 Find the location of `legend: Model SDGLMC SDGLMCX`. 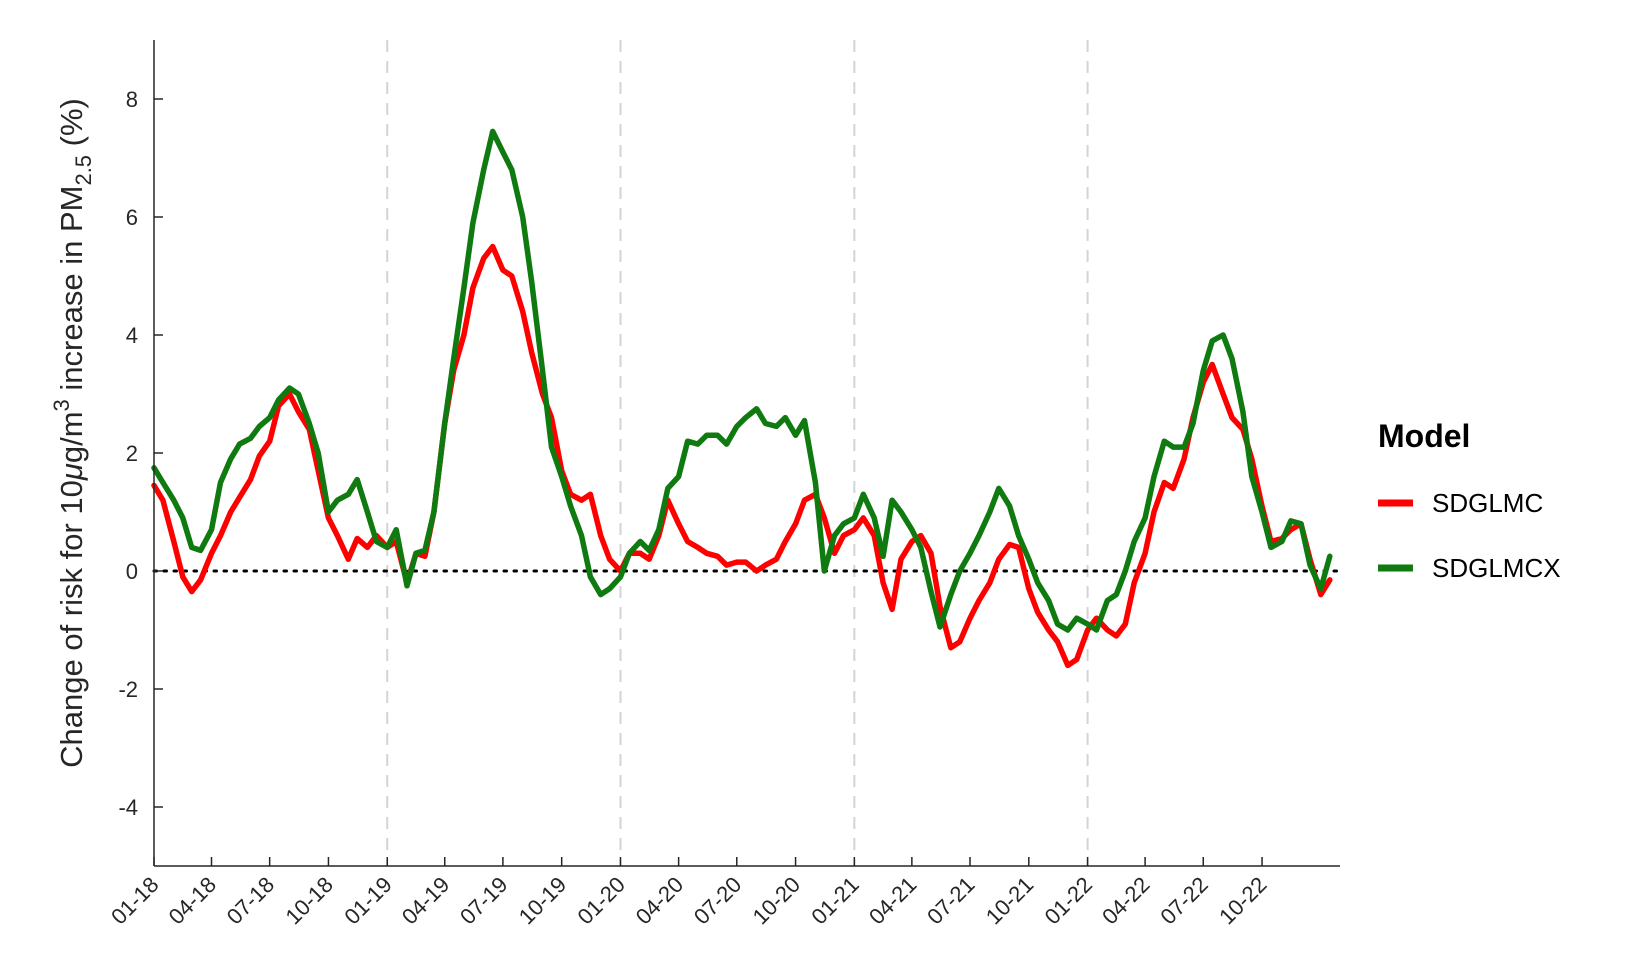

legend: Model SDGLMC SDGLMCX is located at coordinates (1469, 500).